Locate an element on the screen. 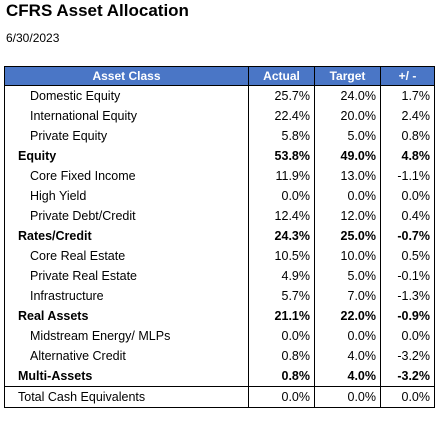  total-row: Rates/Credit 24.3% 25.0% -0.7% is located at coordinates (219, 236).